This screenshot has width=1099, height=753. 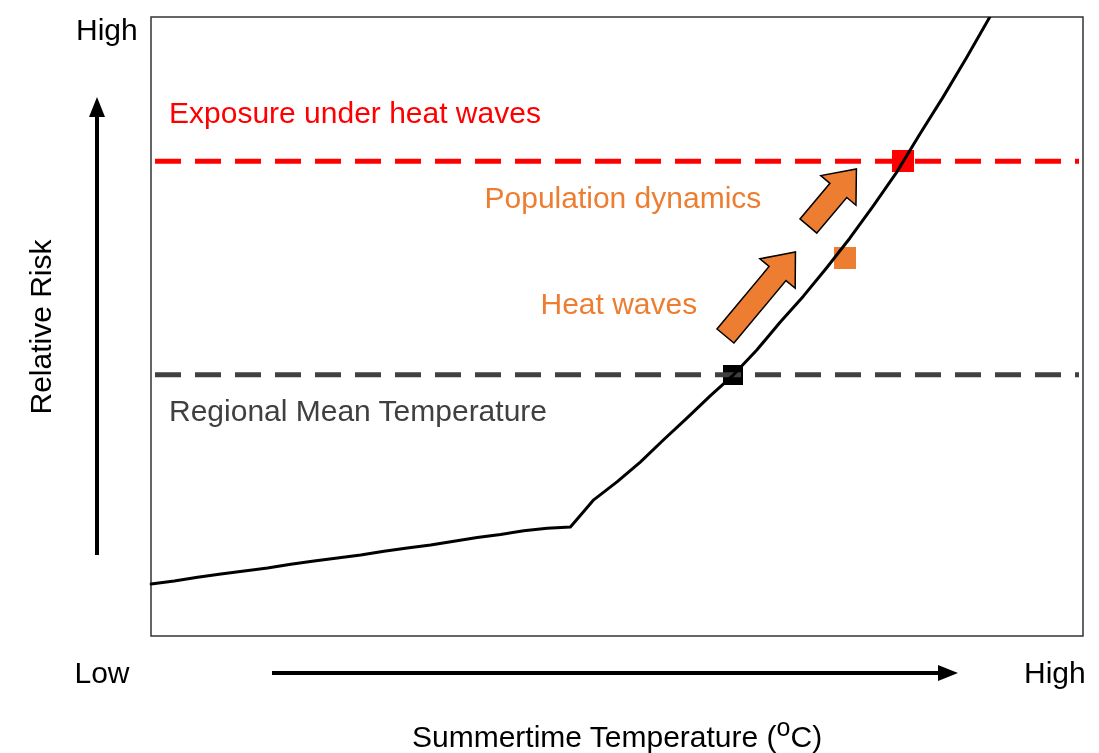 What do you see at coordinates (623, 197) in the screenshot?
I see `annotation: Population dynamics` at bounding box center [623, 197].